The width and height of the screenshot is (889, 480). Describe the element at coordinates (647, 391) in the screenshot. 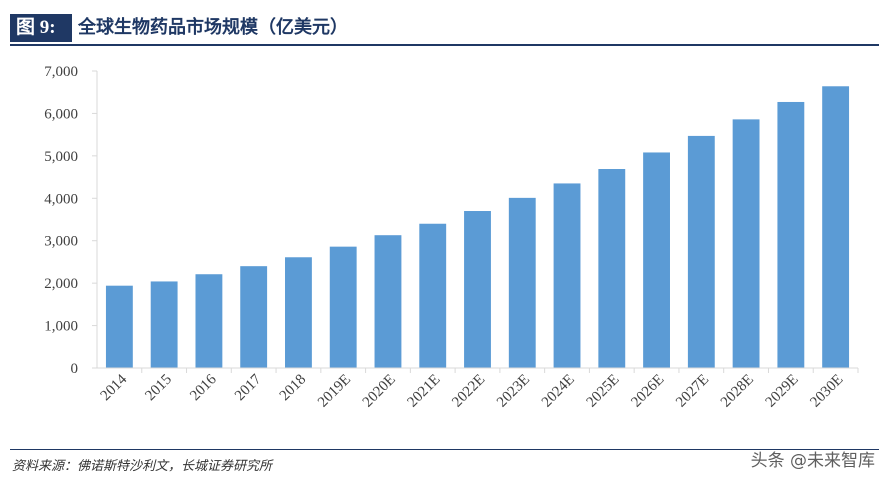

I see `x-tick-label: 2026E` at that location.